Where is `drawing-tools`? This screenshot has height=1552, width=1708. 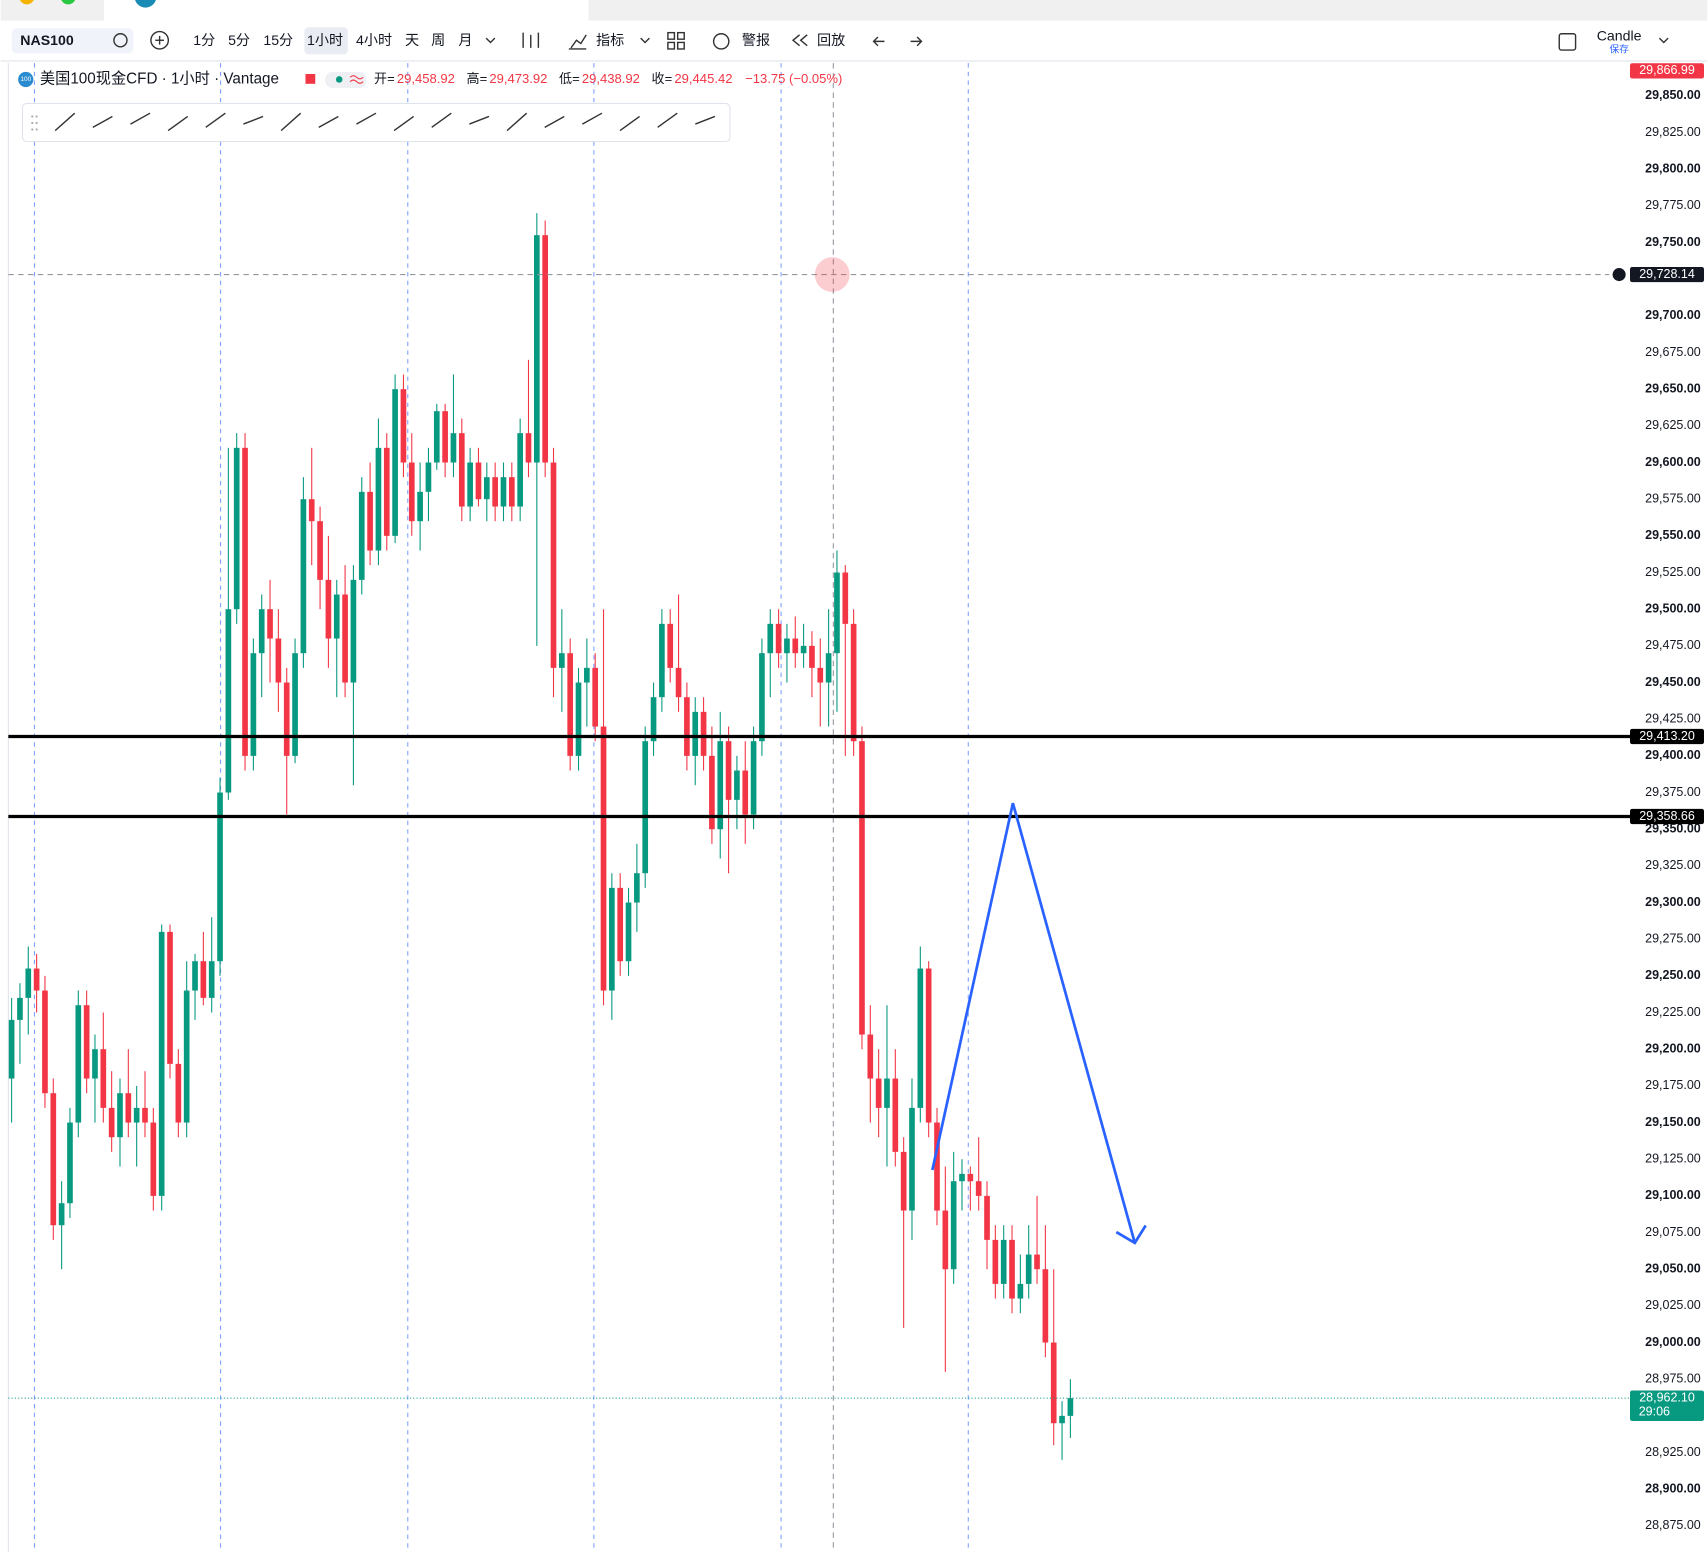 drawing-tools is located at coordinates (373, 122).